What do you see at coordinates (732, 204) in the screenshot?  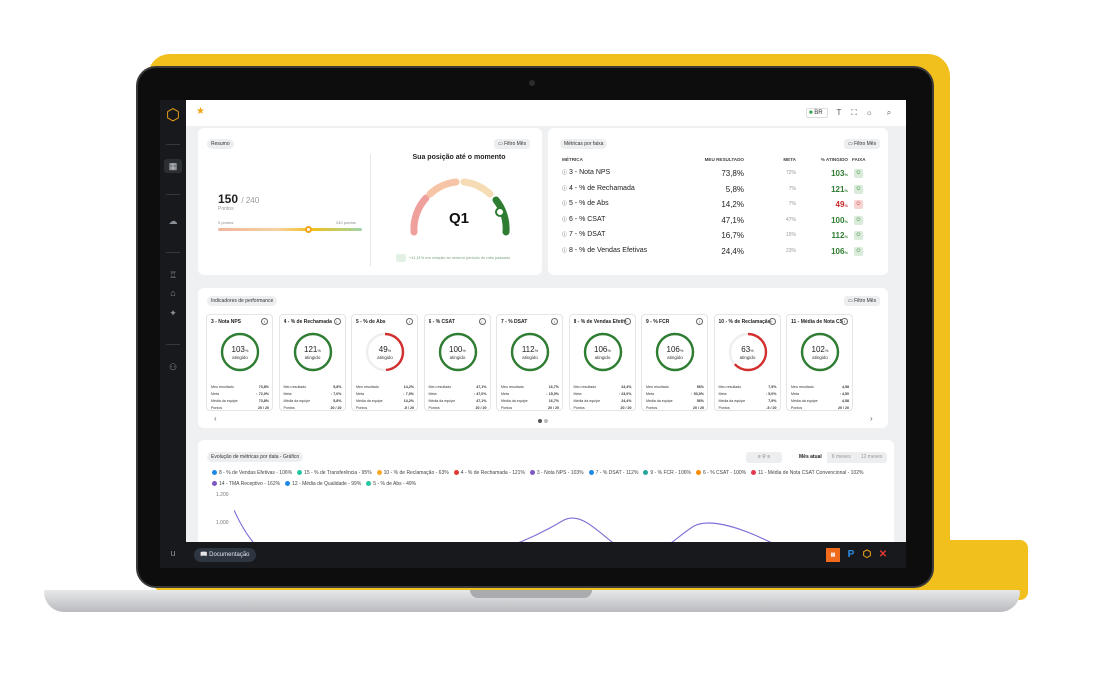 I see `metric-result: 14,2%` at bounding box center [732, 204].